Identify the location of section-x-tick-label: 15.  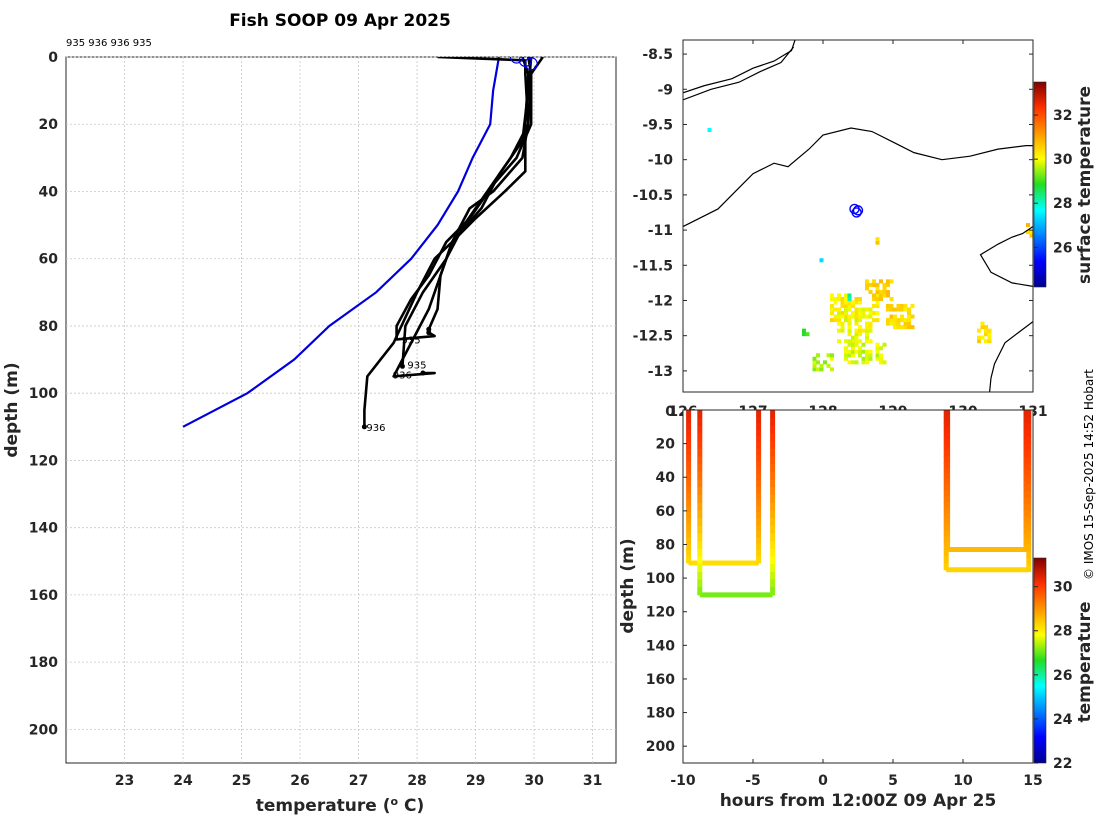
(1032, 781).